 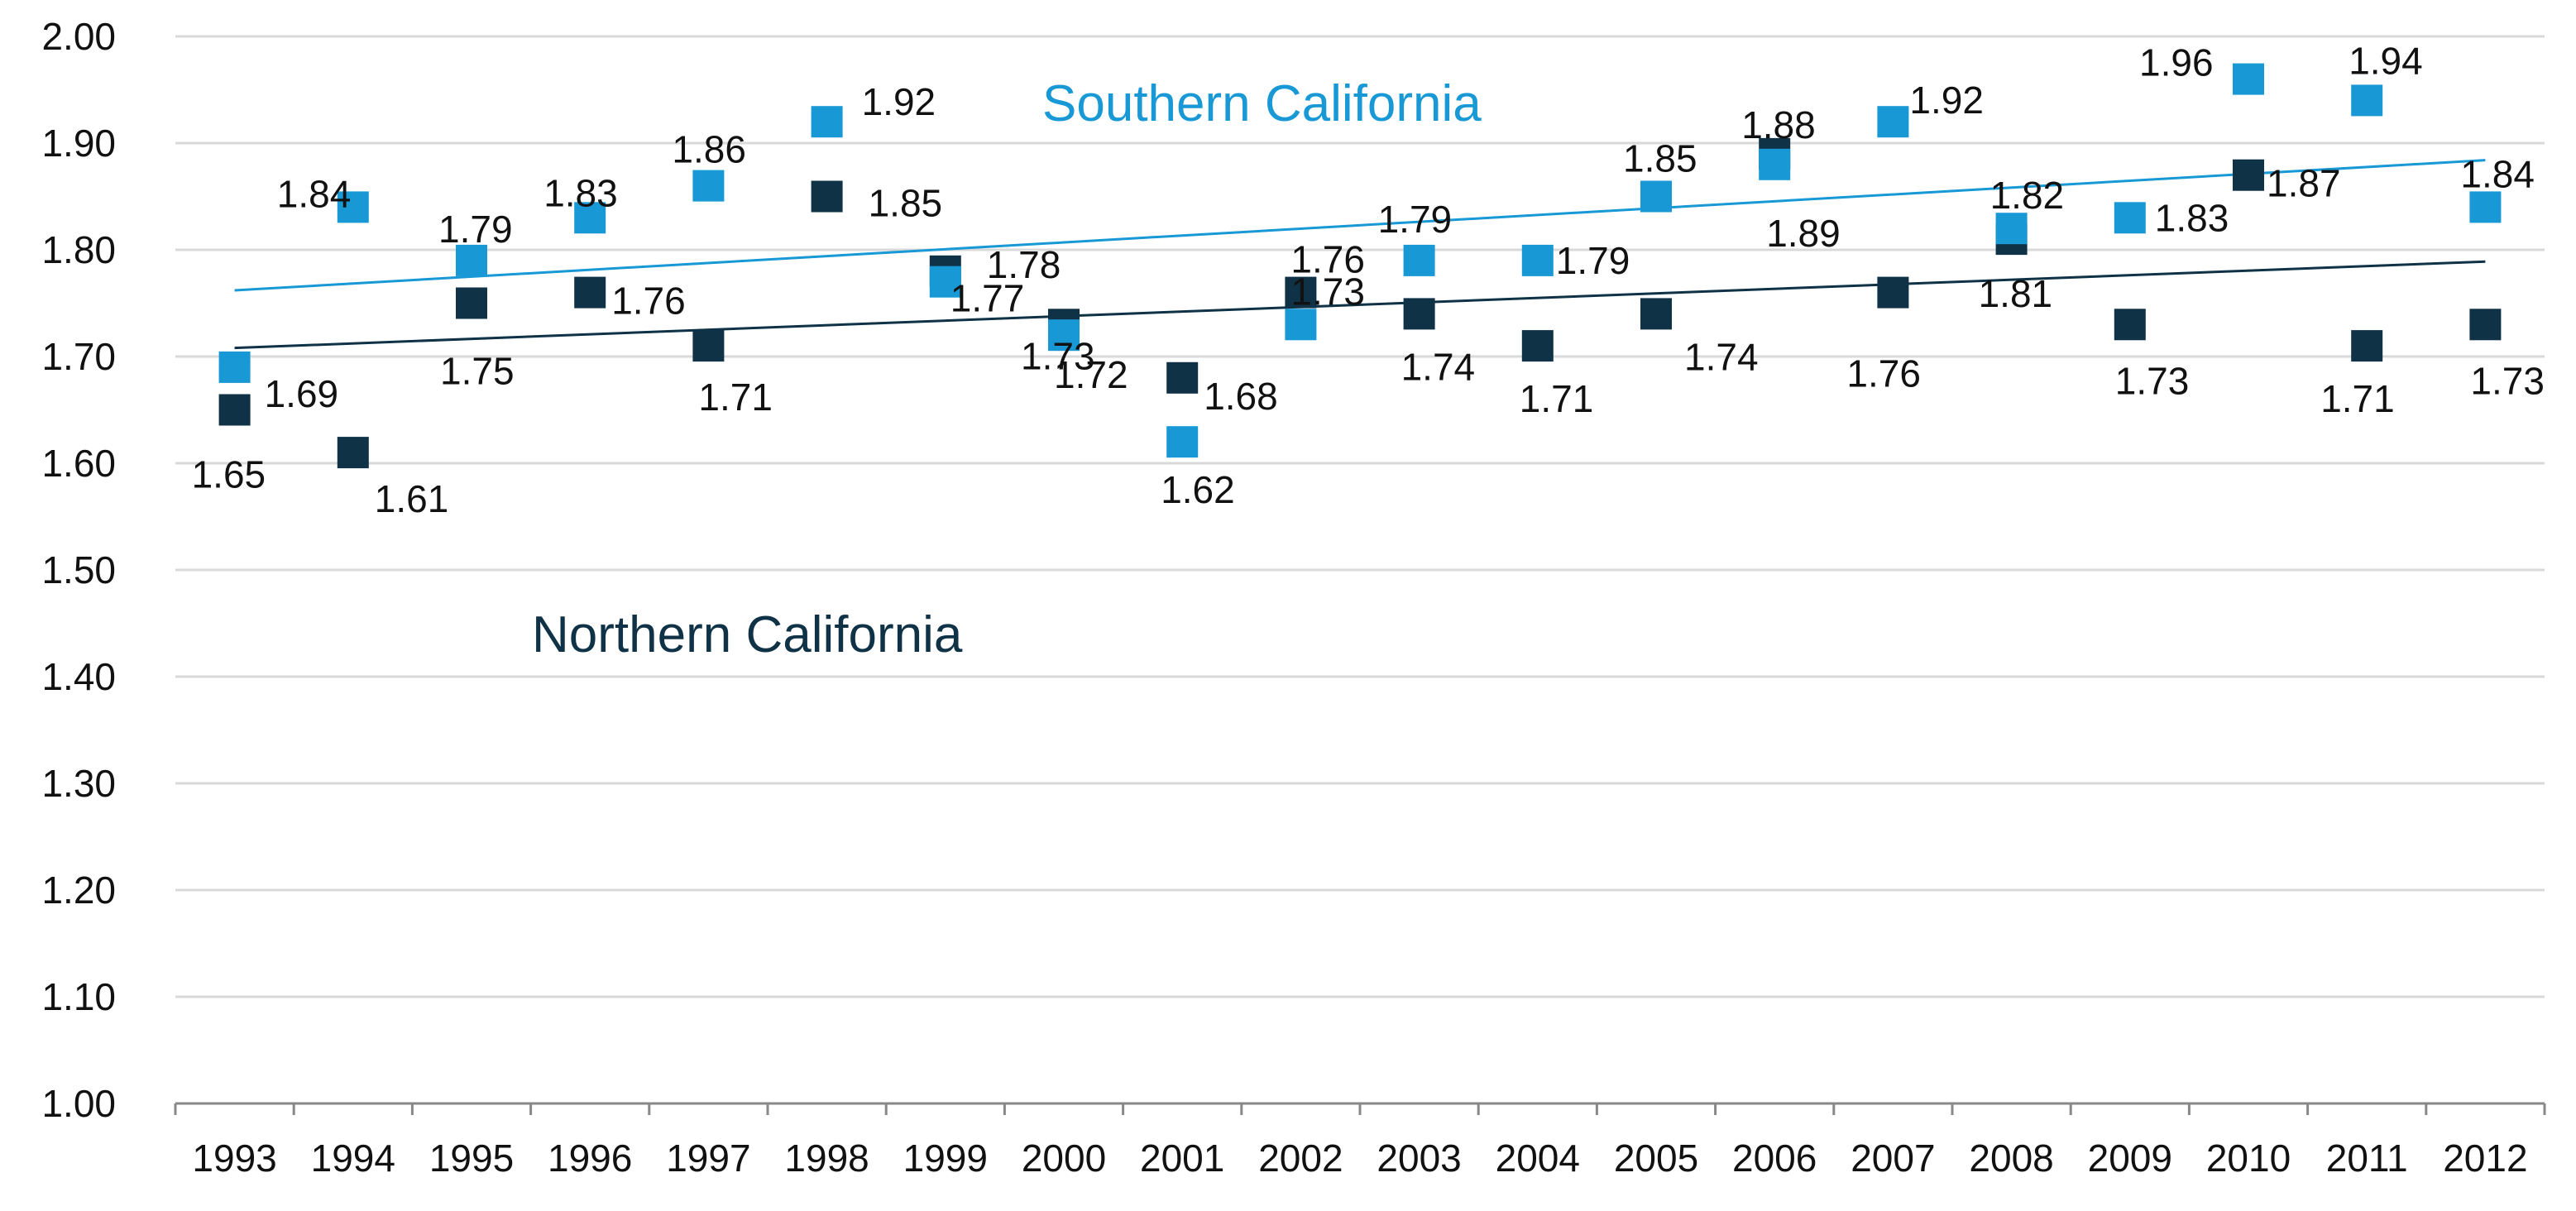 I want to click on southern-data-label-1994: 1.84, so click(x=314, y=193).